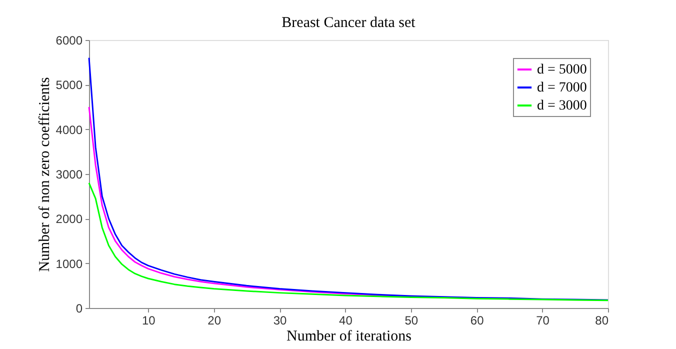 The height and width of the screenshot is (349, 676). Describe the element at coordinates (349, 336) in the screenshot. I see `x-axis-title: Number of iterations` at that location.